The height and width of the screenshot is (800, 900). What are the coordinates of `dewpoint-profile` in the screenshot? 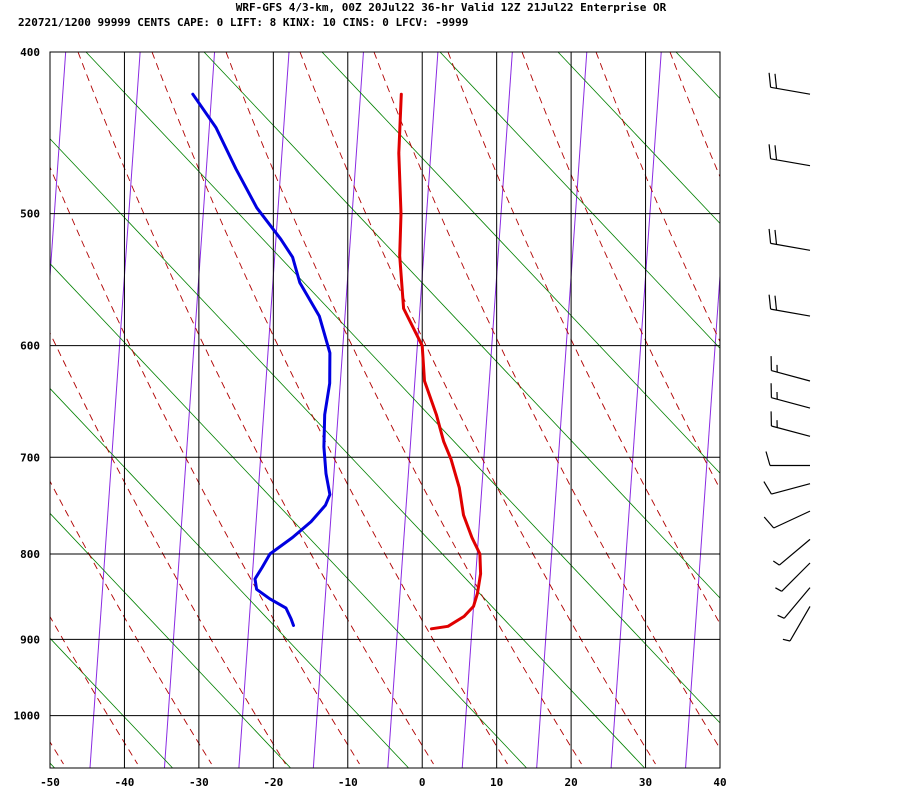 It's located at (261, 359).